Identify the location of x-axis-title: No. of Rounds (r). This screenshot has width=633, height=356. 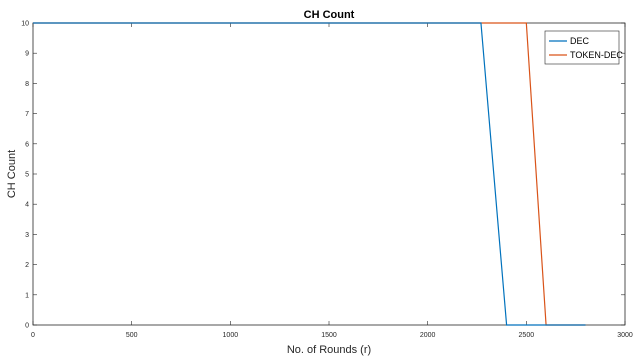
(329, 350).